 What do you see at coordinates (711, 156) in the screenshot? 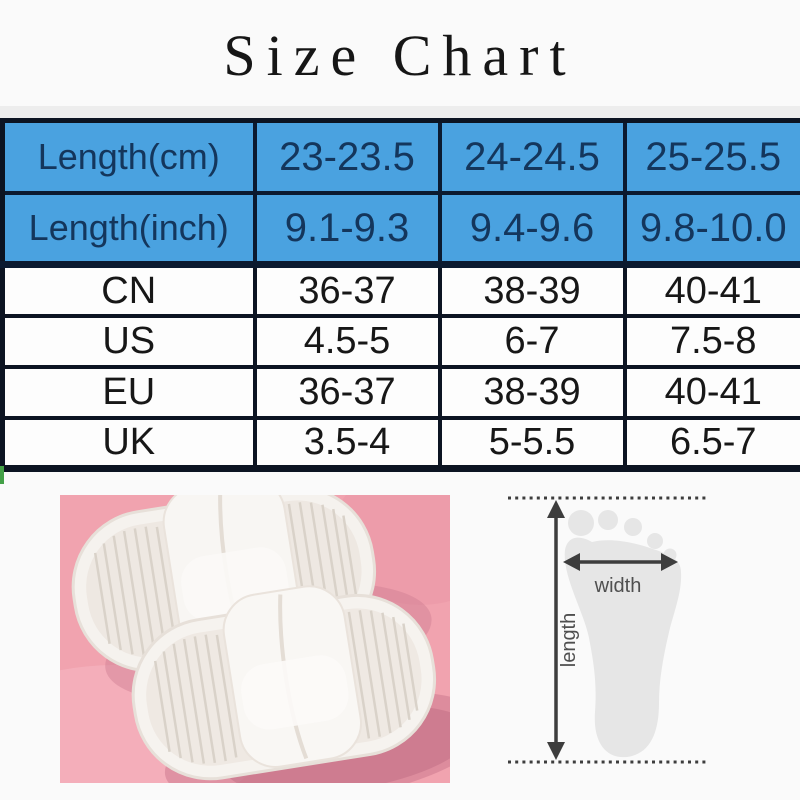
I see `value-cell: 25-25.5` at bounding box center [711, 156].